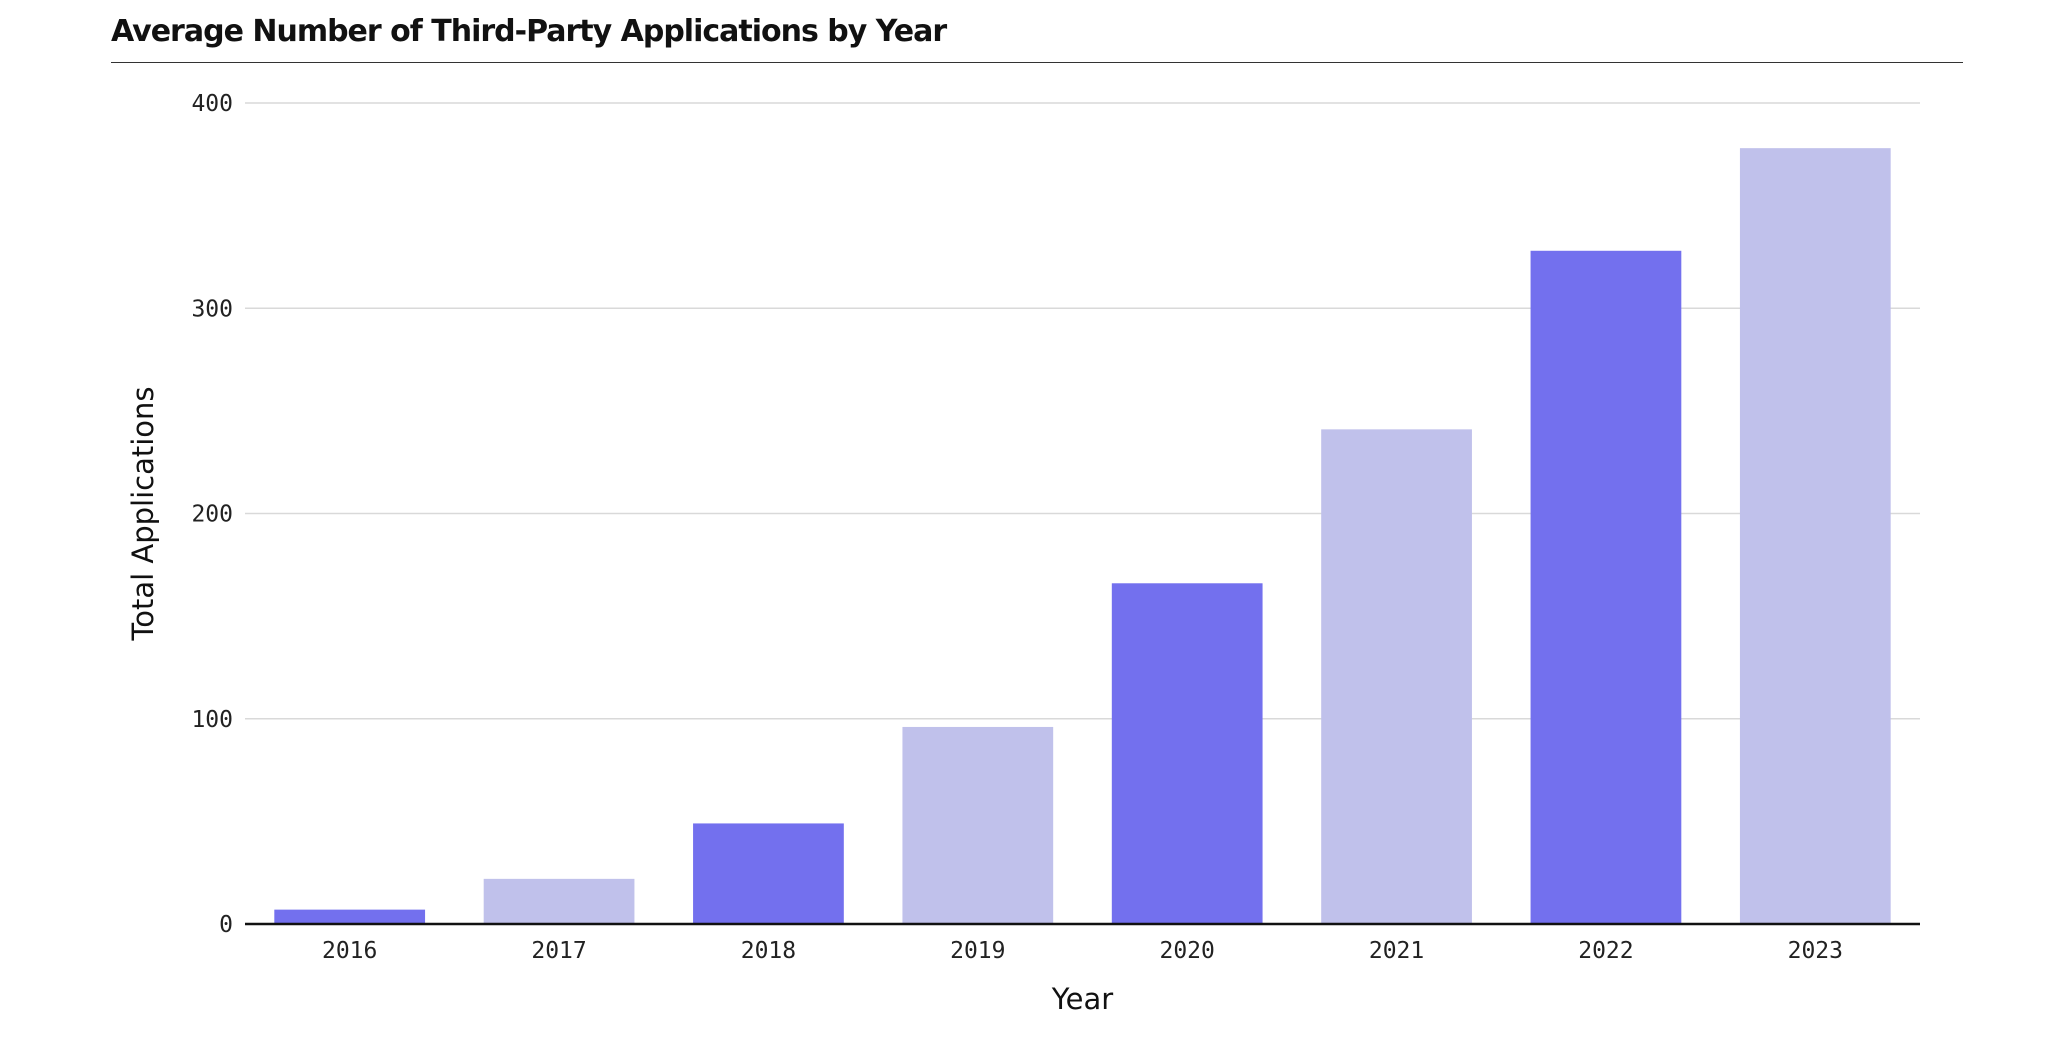  I want to click on x-tick-label: 2023, so click(1815, 951).